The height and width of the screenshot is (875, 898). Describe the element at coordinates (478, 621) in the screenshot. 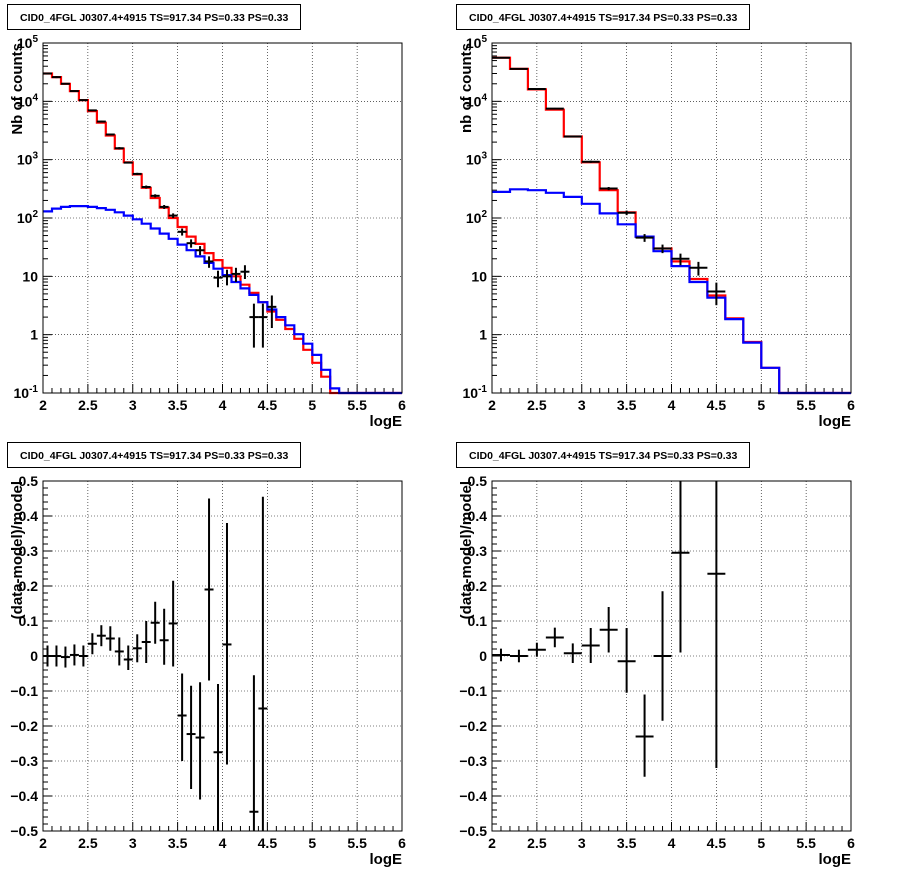

I see `y-tick-label: 0.1` at that location.